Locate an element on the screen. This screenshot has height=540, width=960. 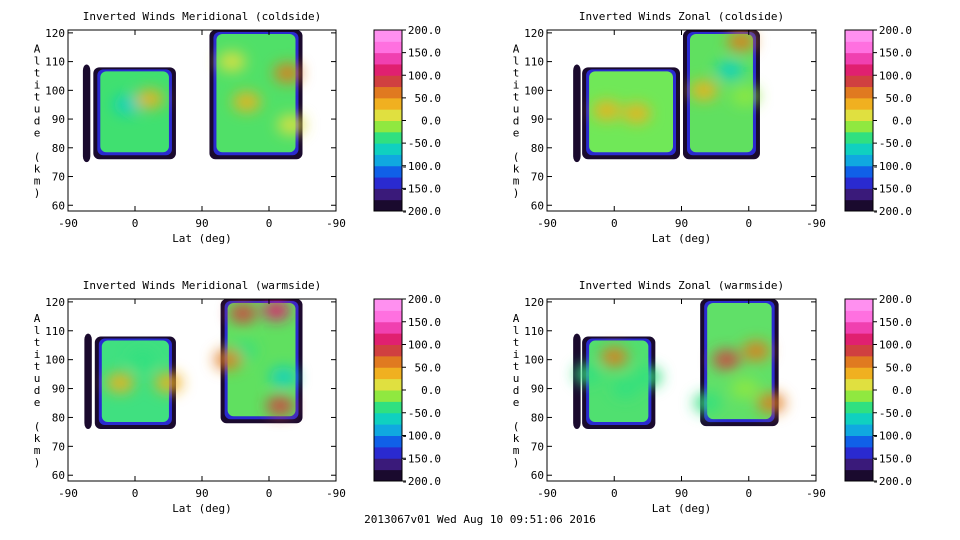
colorbar-tick-label: 100.0 is located at coordinates (424, 345).